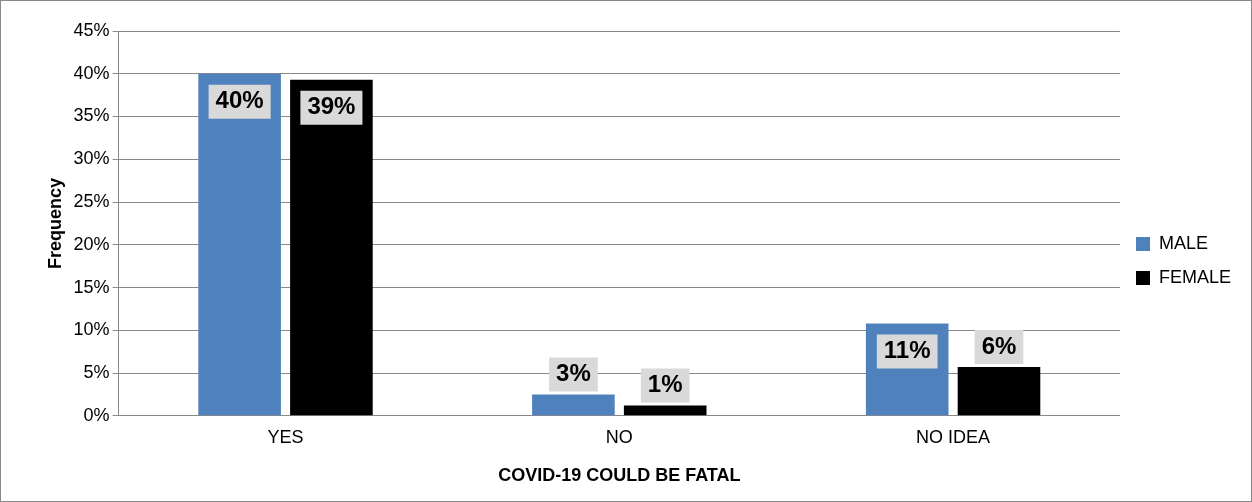  What do you see at coordinates (91, 72) in the screenshot?
I see `y-tick-label: 40%` at bounding box center [91, 72].